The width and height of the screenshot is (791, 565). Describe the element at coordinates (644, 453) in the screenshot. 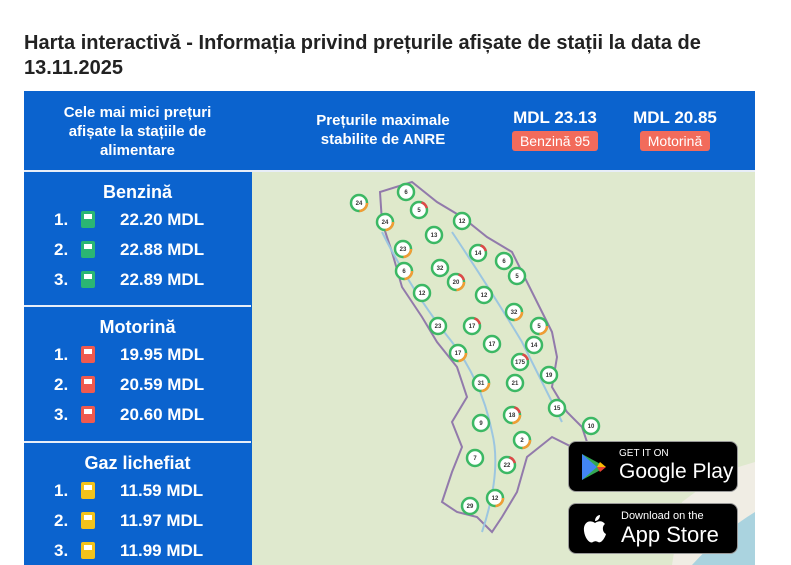

I see `badge-small: GET IT ON` at that location.